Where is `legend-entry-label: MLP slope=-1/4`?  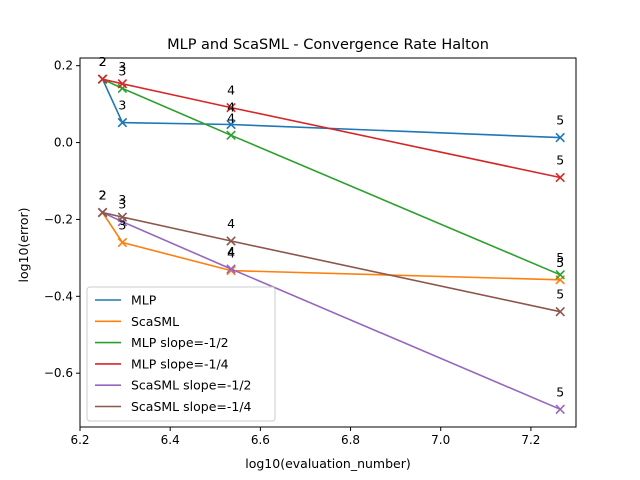
legend-entry-label: MLP slope=-1/4 is located at coordinates (180, 363).